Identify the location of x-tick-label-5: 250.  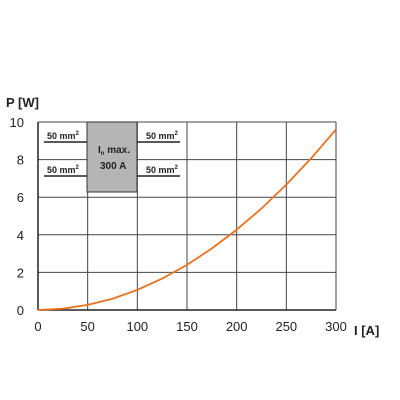
(286, 326).